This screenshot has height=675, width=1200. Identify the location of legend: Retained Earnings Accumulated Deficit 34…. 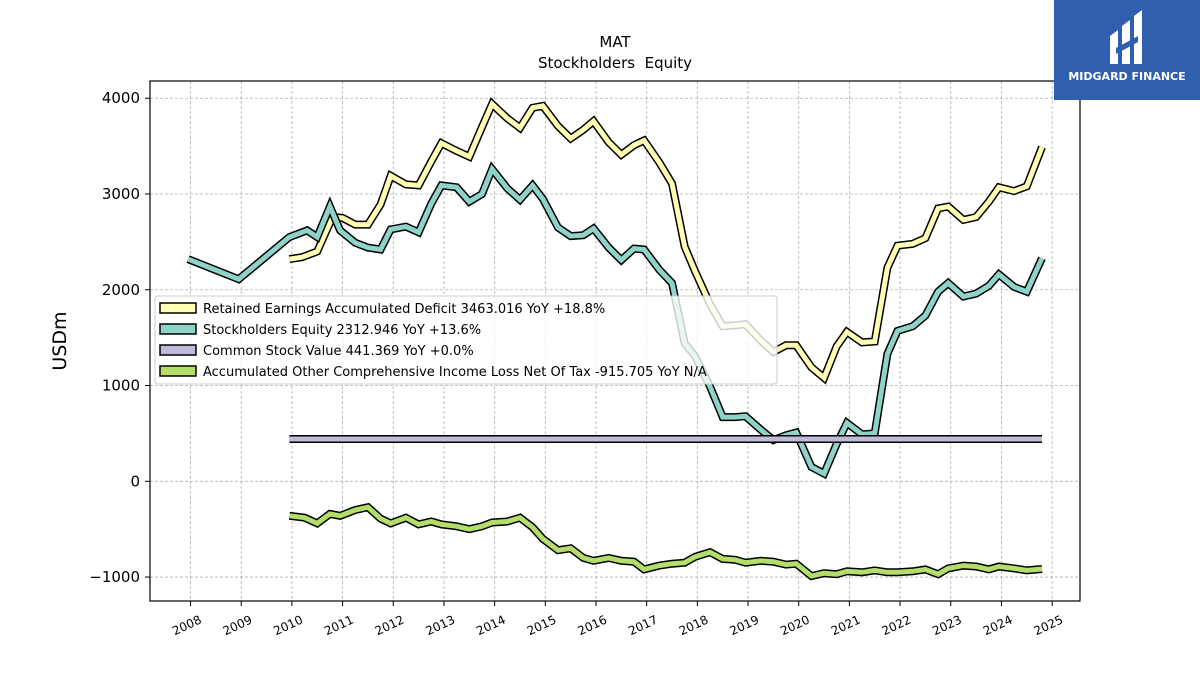
(466, 340).